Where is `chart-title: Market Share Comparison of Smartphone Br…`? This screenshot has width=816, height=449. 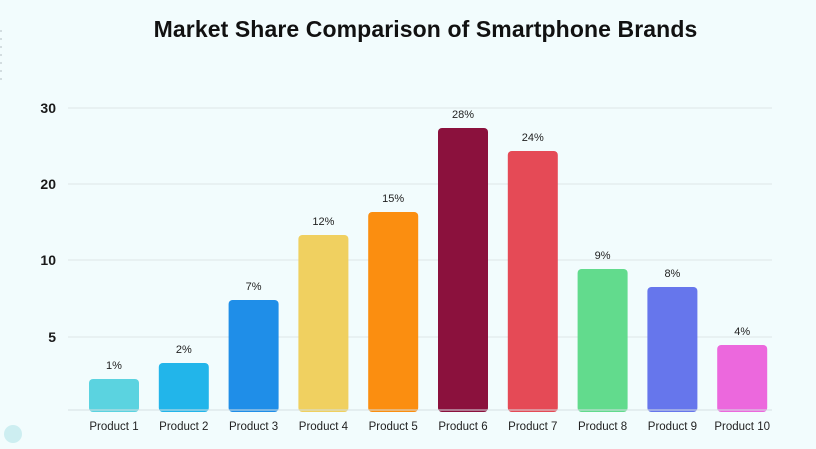 chart-title: Market Share Comparison of Smartphone Br… is located at coordinates (425, 29).